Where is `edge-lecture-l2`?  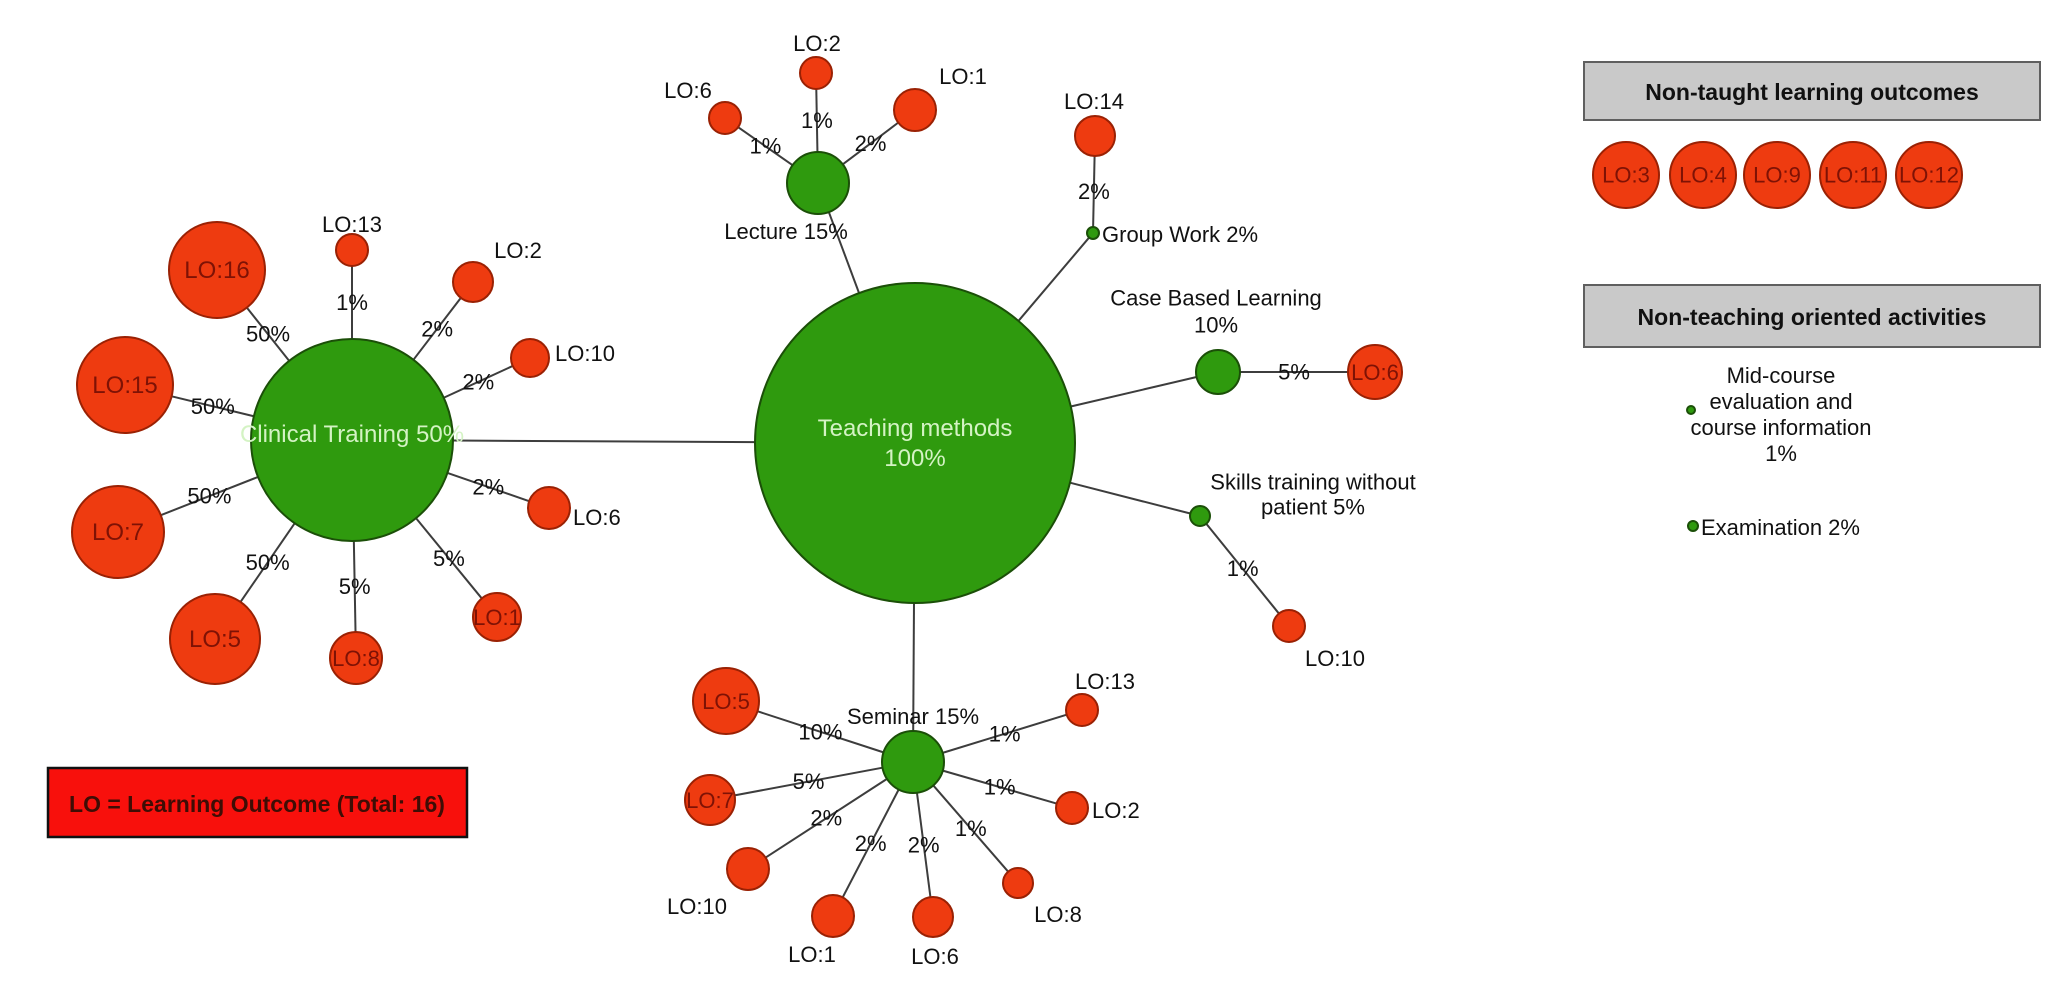 edge-lecture-l2 is located at coordinates (817, 120).